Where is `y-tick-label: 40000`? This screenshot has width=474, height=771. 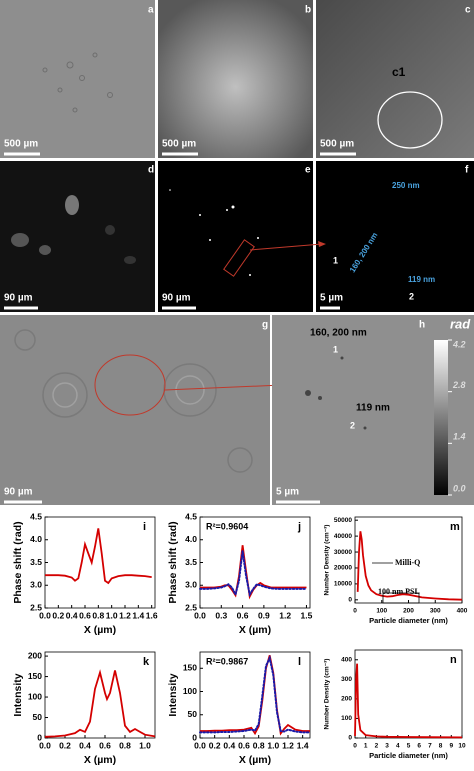
y-tick-label: 40000 is located at coordinates (343, 536).